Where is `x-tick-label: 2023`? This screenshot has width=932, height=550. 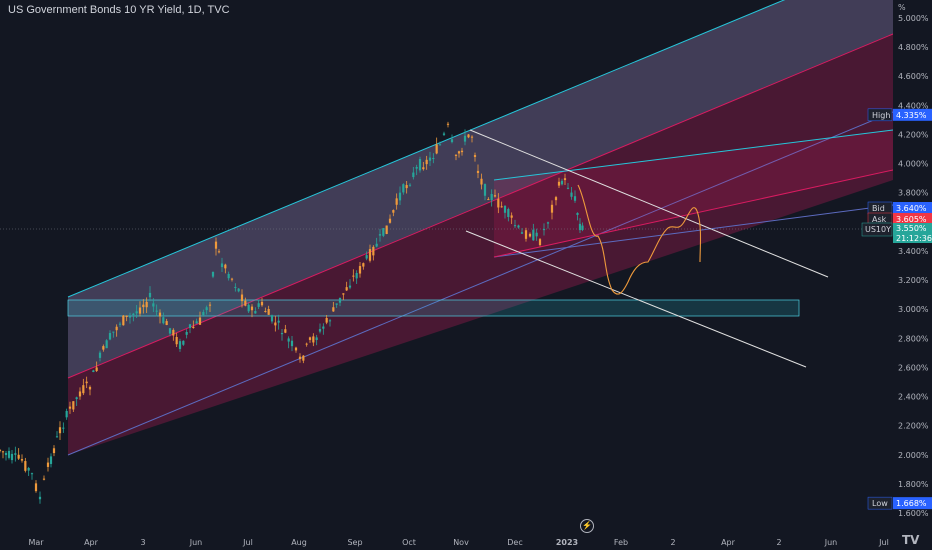
x-tick-label: 2023 is located at coordinates (567, 542).